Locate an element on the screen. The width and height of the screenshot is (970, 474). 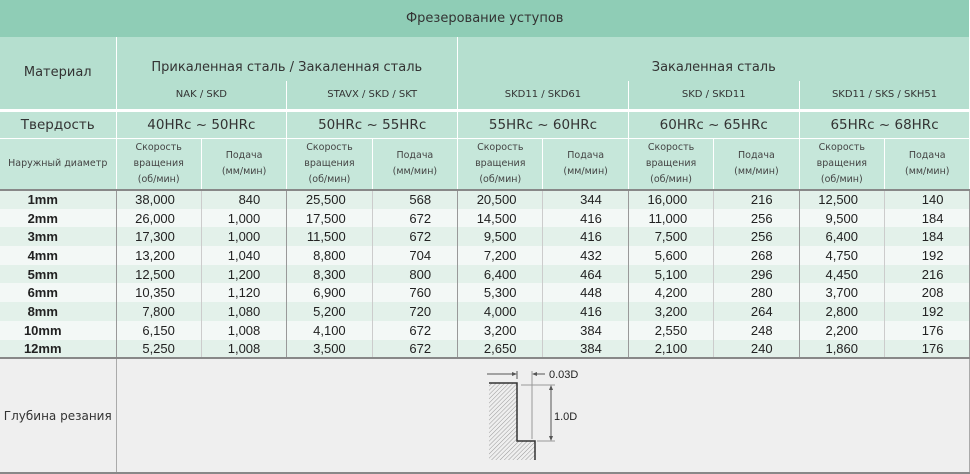
speed-cell: 6,900 is located at coordinates (329, 292).